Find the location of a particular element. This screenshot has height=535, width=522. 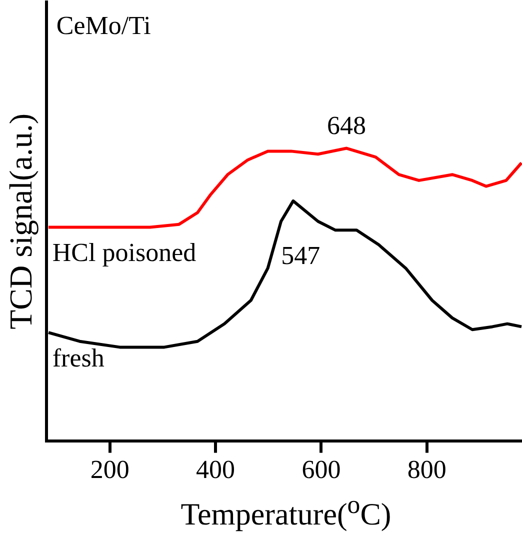

annotation: 648 is located at coordinates (346, 125).